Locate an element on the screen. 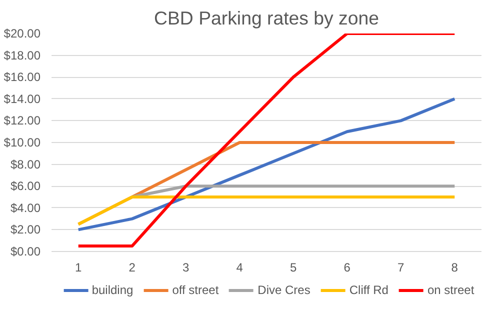 The image size is (501, 332). x-tick-label: 8 is located at coordinates (454, 267).